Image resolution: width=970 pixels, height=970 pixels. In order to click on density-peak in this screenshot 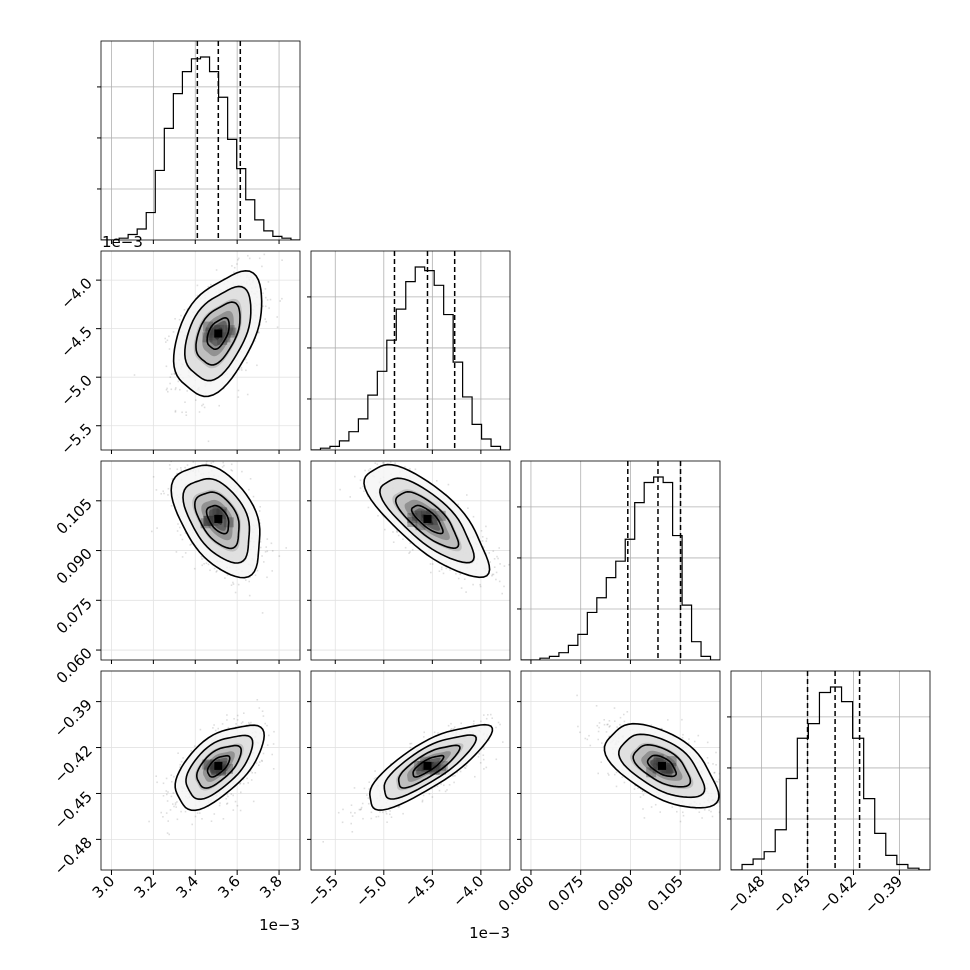, I will do `click(218, 333)`.